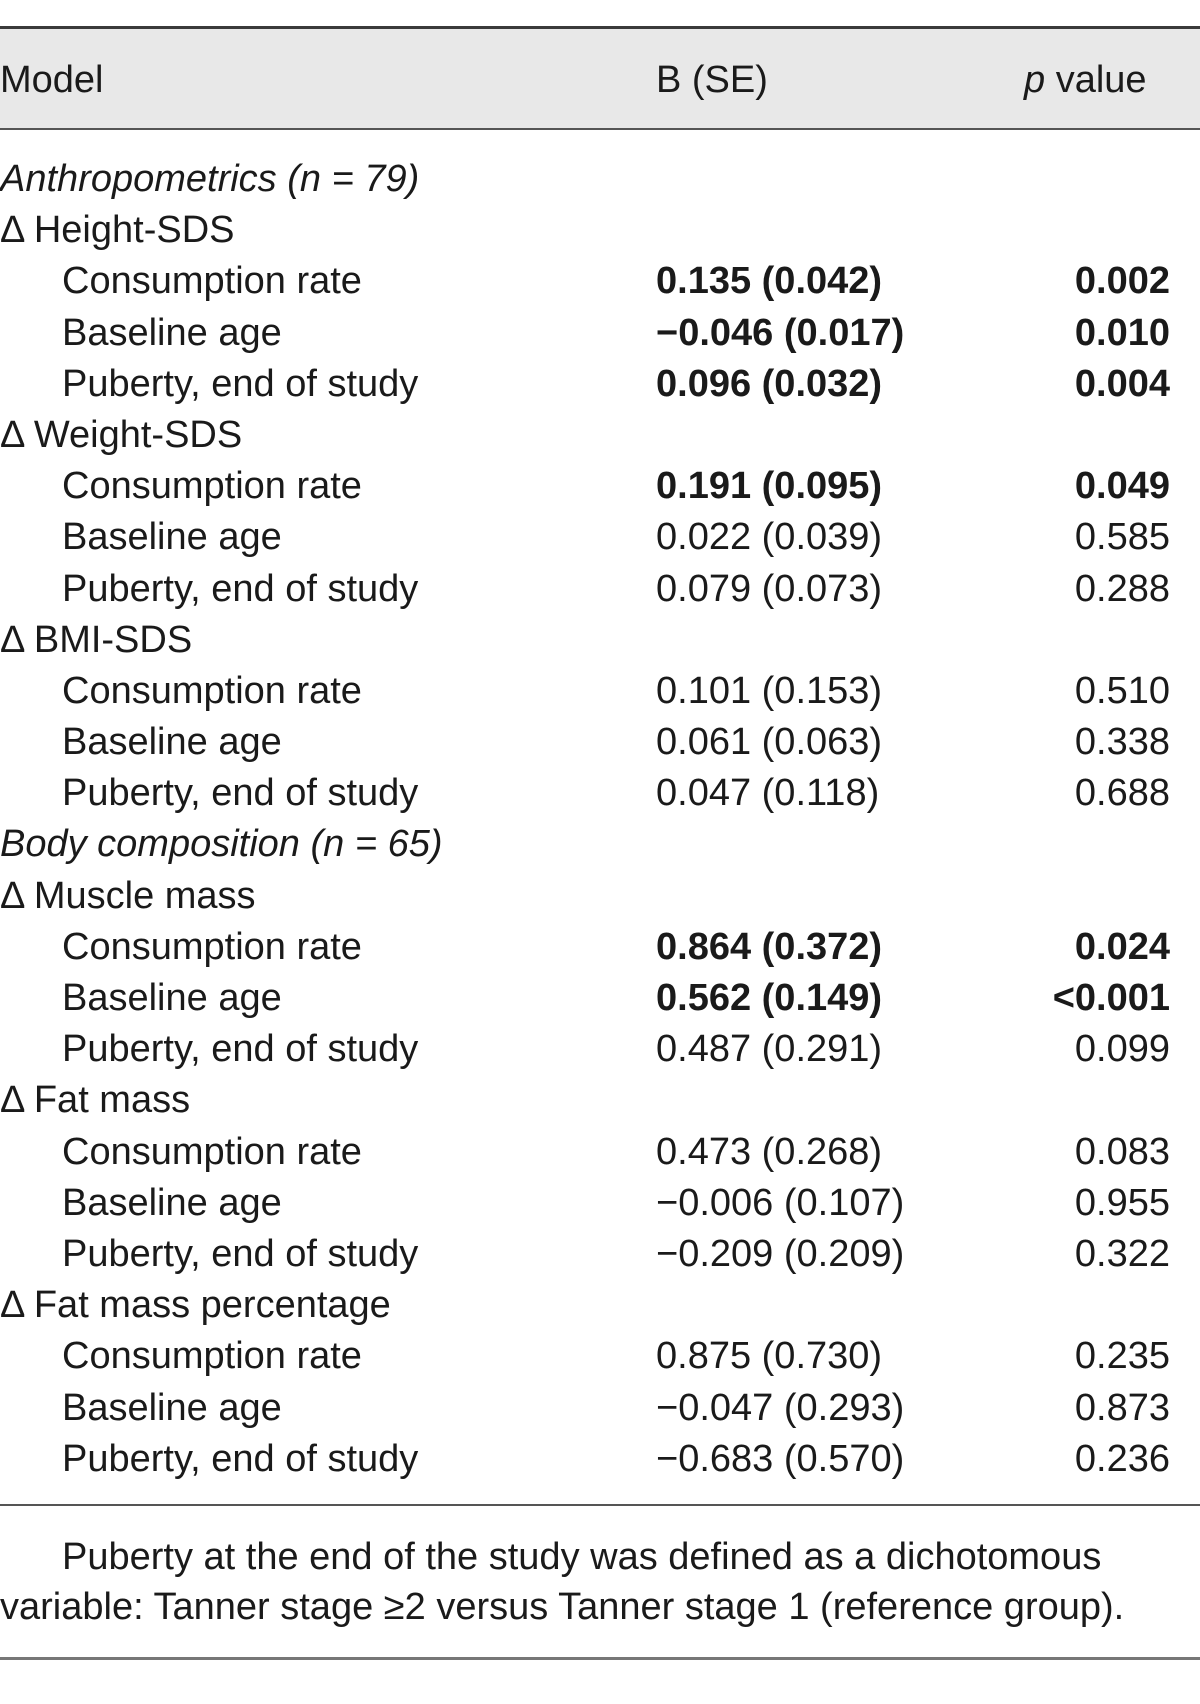 Image resolution: width=1200 pixels, height=1704 pixels. What do you see at coordinates (1122, 588) in the screenshot?
I see `p-value-cell: 0.288` at bounding box center [1122, 588].